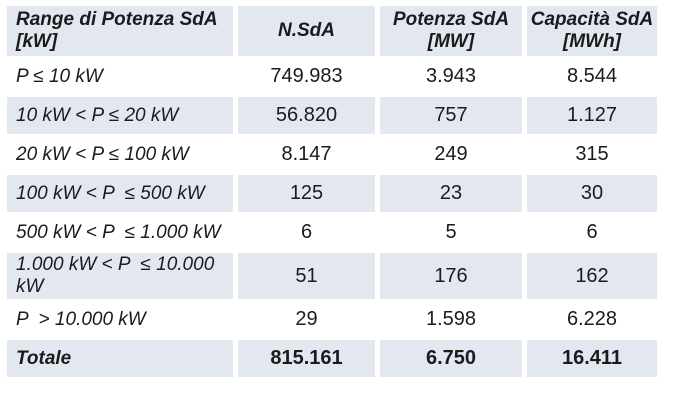 The width and height of the screenshot is (680, 401). Describe the element at coordinates (306, 115) in the screenshot. I see `nsda-cell: 56.820` at that location.